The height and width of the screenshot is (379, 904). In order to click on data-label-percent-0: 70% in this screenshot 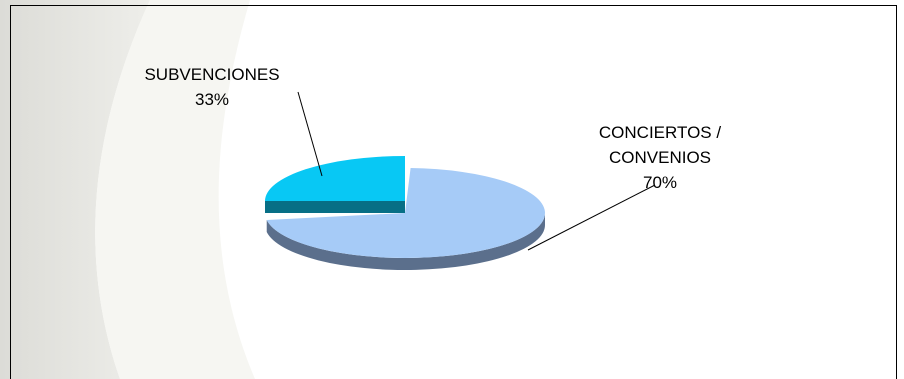, I will do `click(660, 182)`.